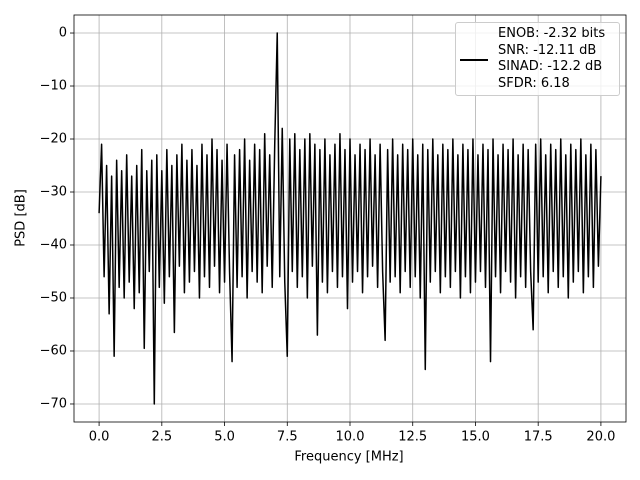  I want to click on y-tick-label: −20, so click(53, 139).